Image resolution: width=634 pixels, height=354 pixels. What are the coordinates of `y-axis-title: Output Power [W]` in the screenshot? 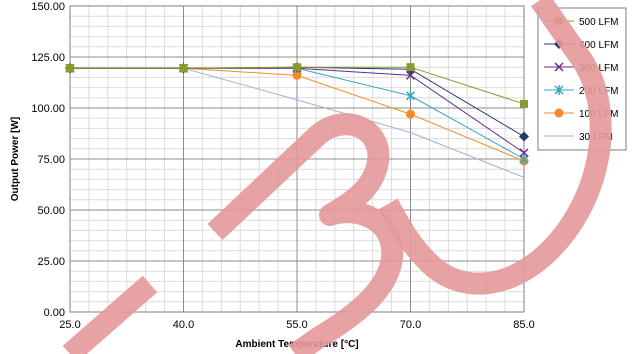 It's located at (15, 159).